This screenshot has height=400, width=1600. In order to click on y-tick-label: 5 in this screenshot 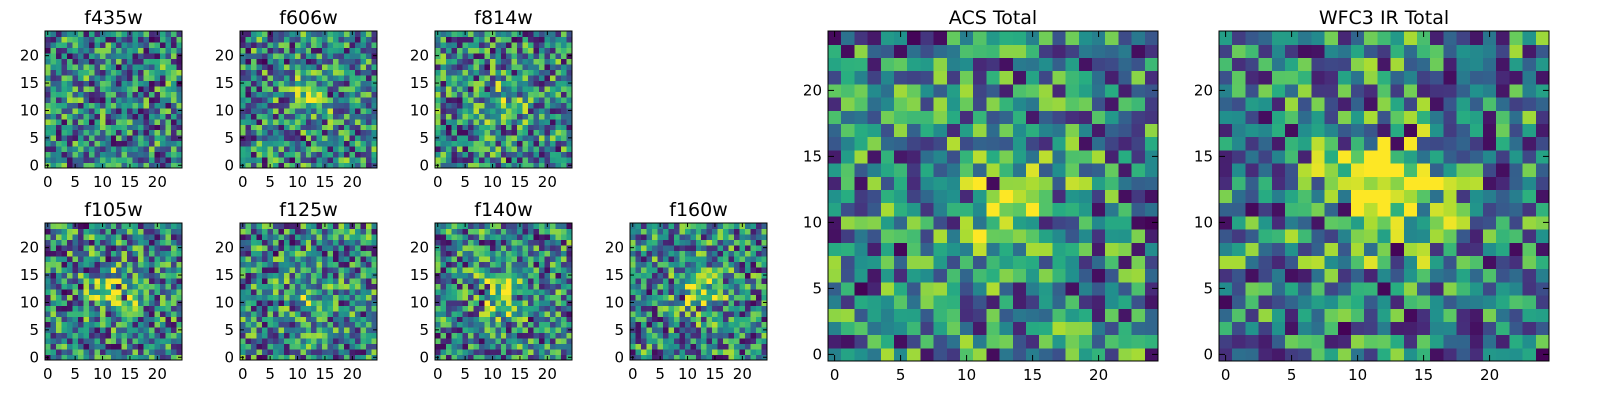, I will do `click(34, 138)`.